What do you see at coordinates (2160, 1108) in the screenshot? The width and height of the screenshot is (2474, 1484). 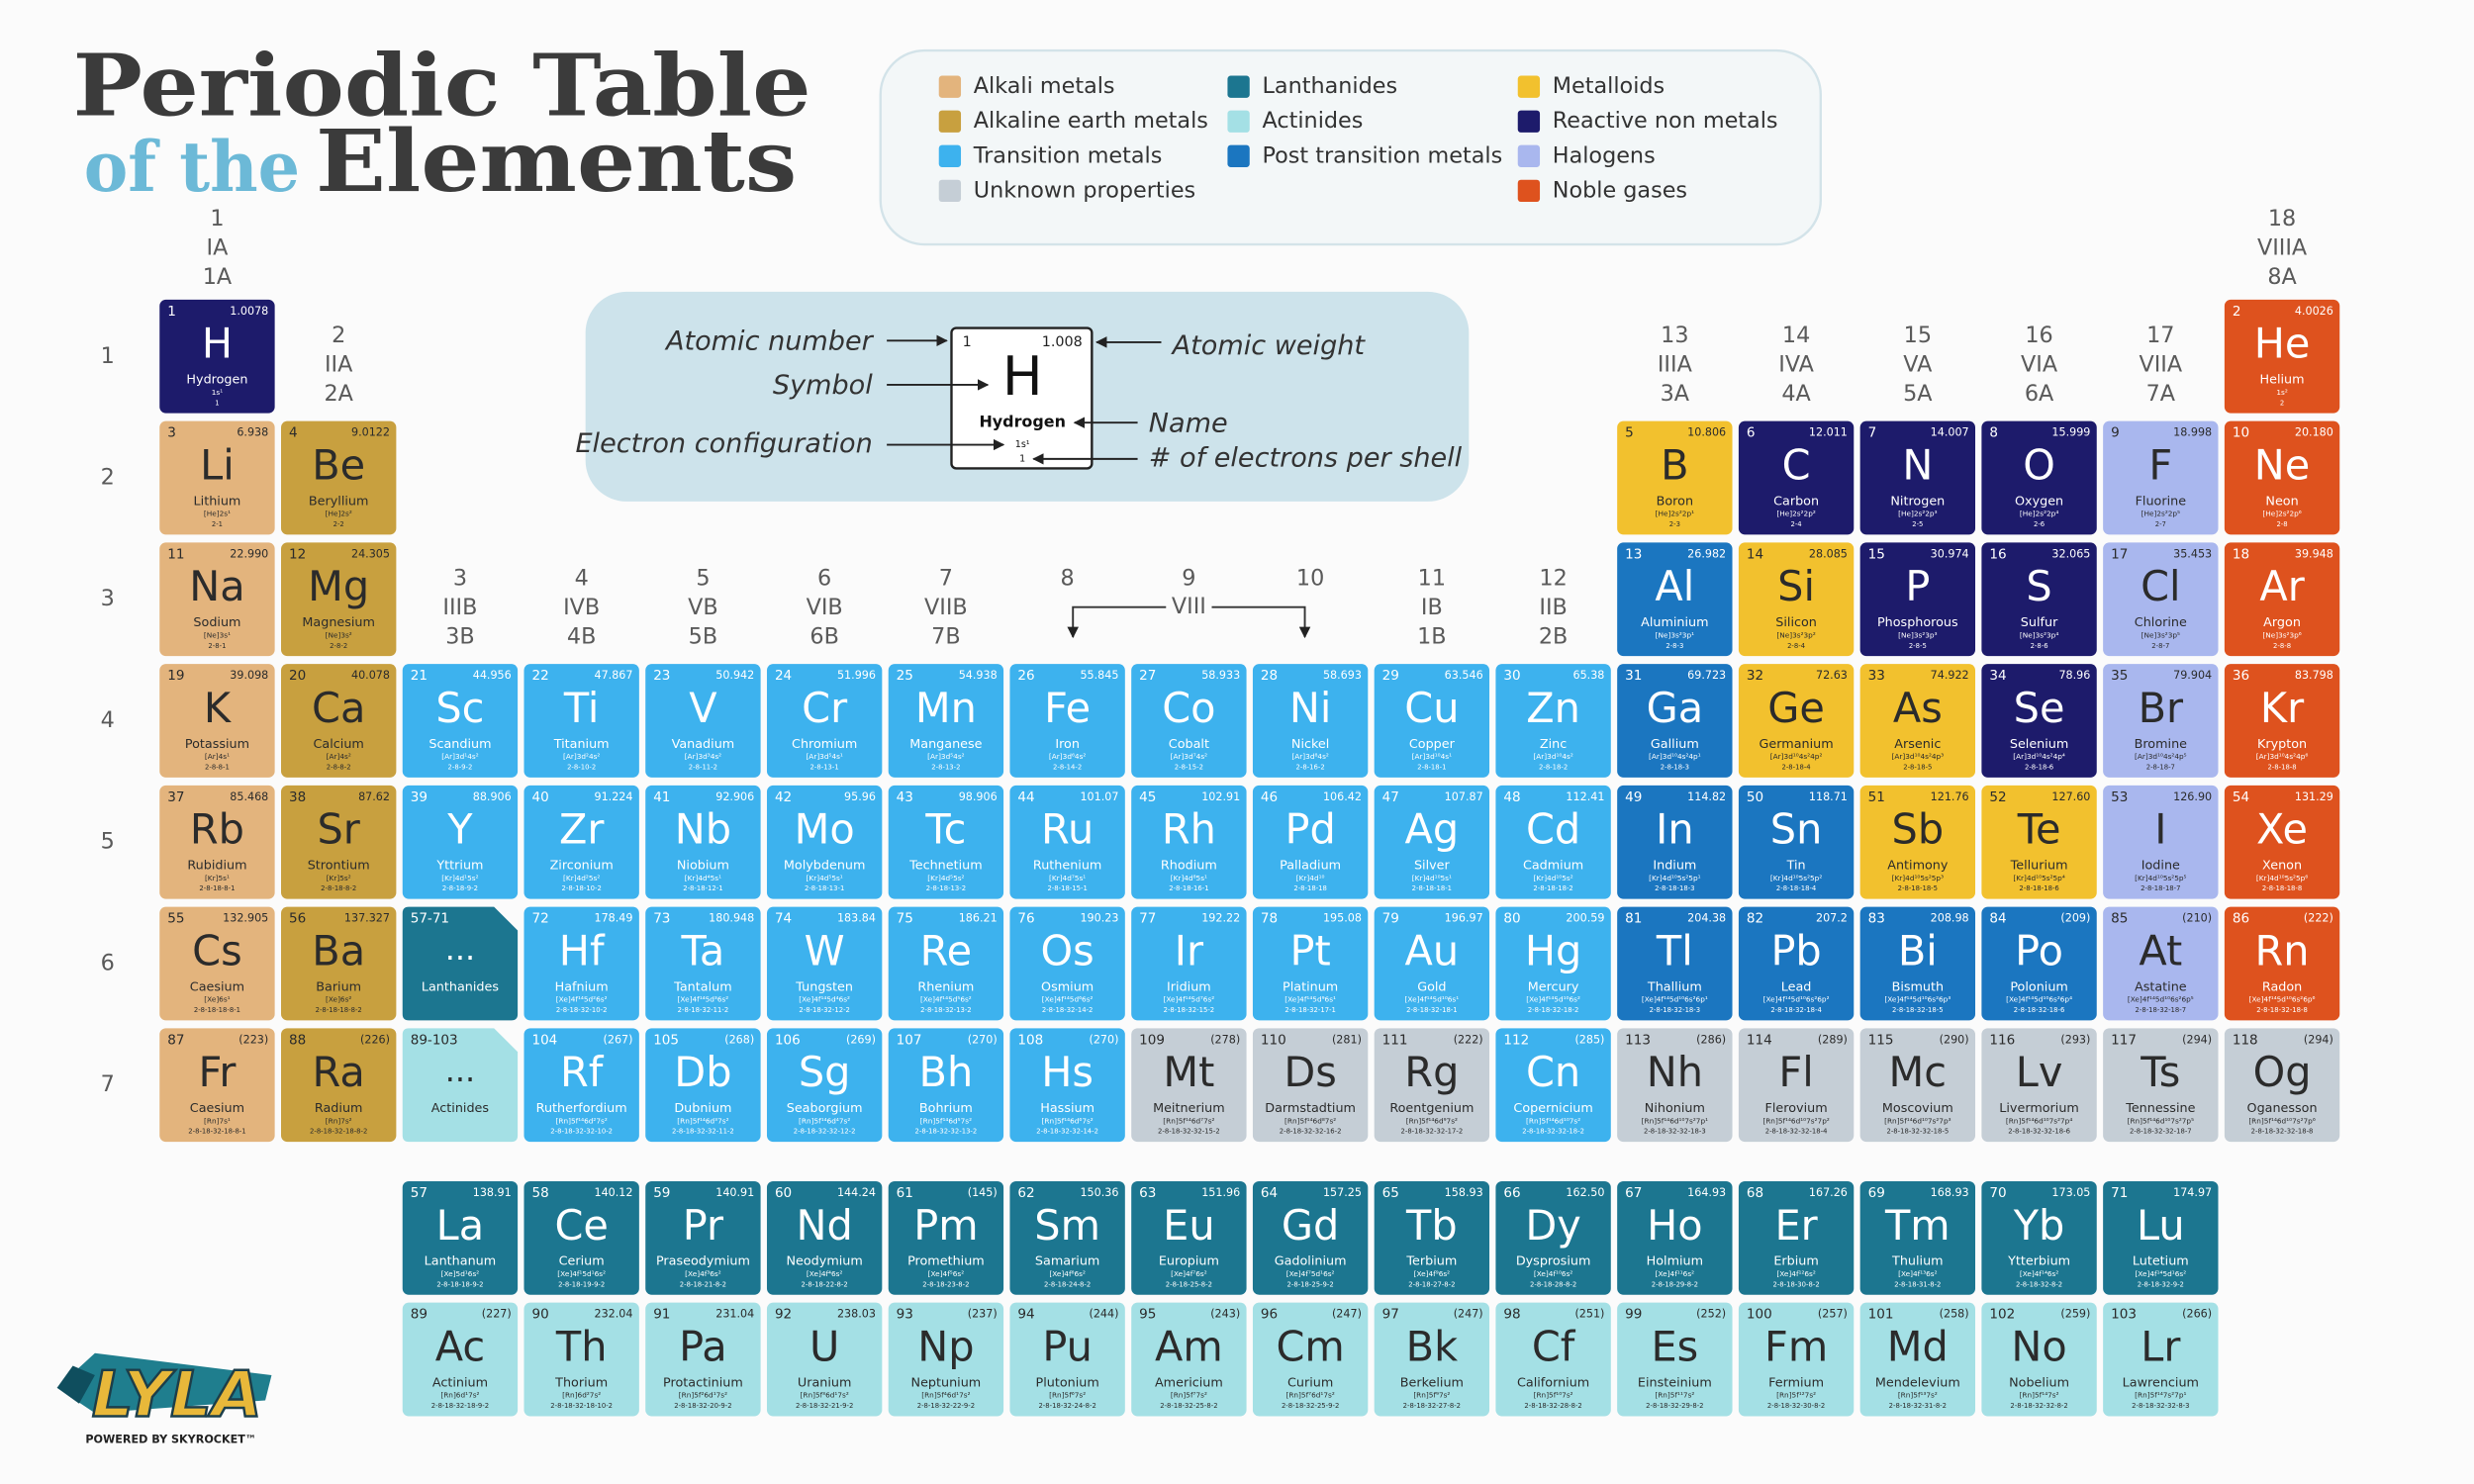 I see `element-name: Tennessine` at bounding box center [2160, 1108].